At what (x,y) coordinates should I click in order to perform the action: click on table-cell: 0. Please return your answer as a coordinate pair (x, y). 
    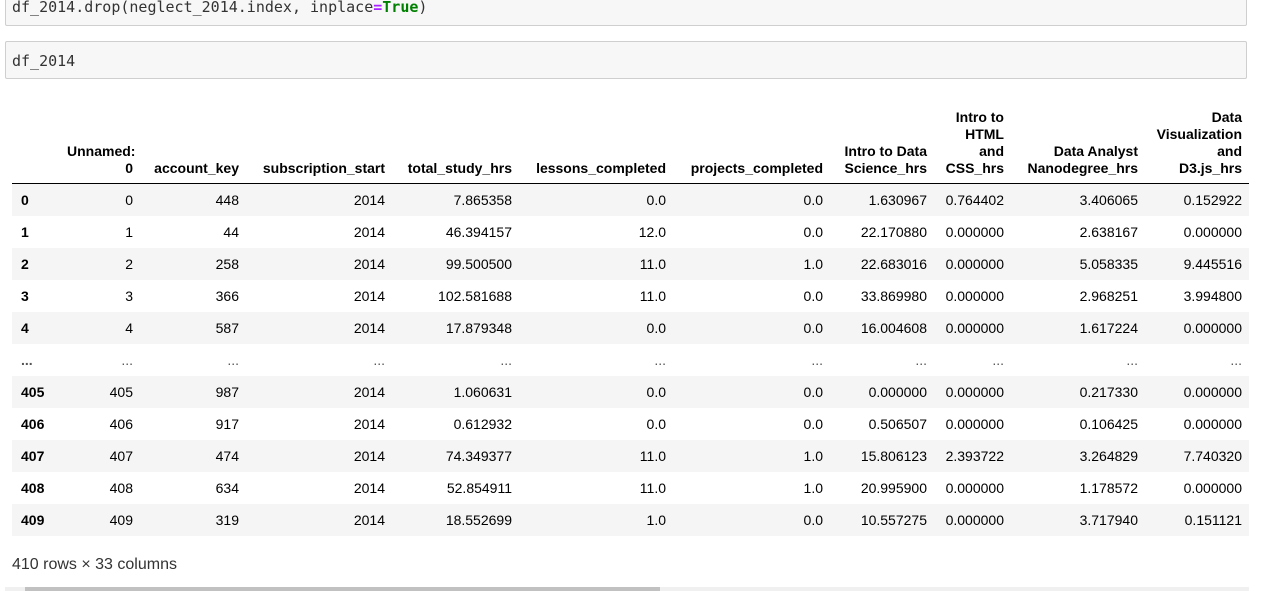
    Looking at the image, I should click on (129, 199).